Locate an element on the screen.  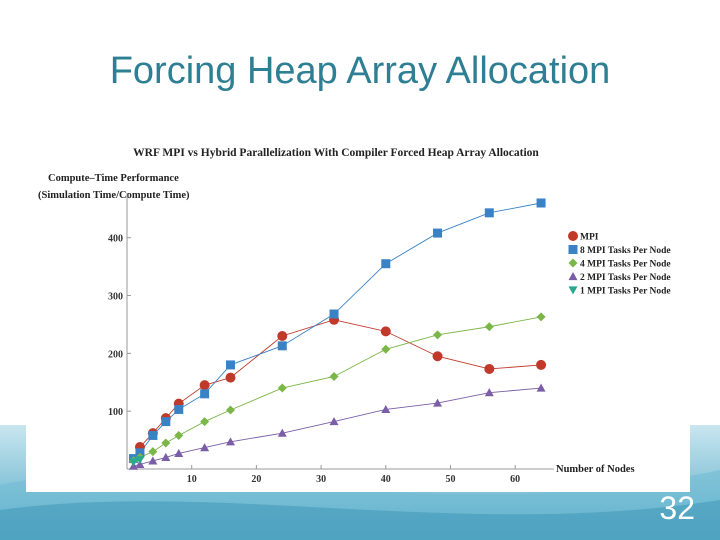
x-tick-label: 10 is located at coordinates (192, 479).